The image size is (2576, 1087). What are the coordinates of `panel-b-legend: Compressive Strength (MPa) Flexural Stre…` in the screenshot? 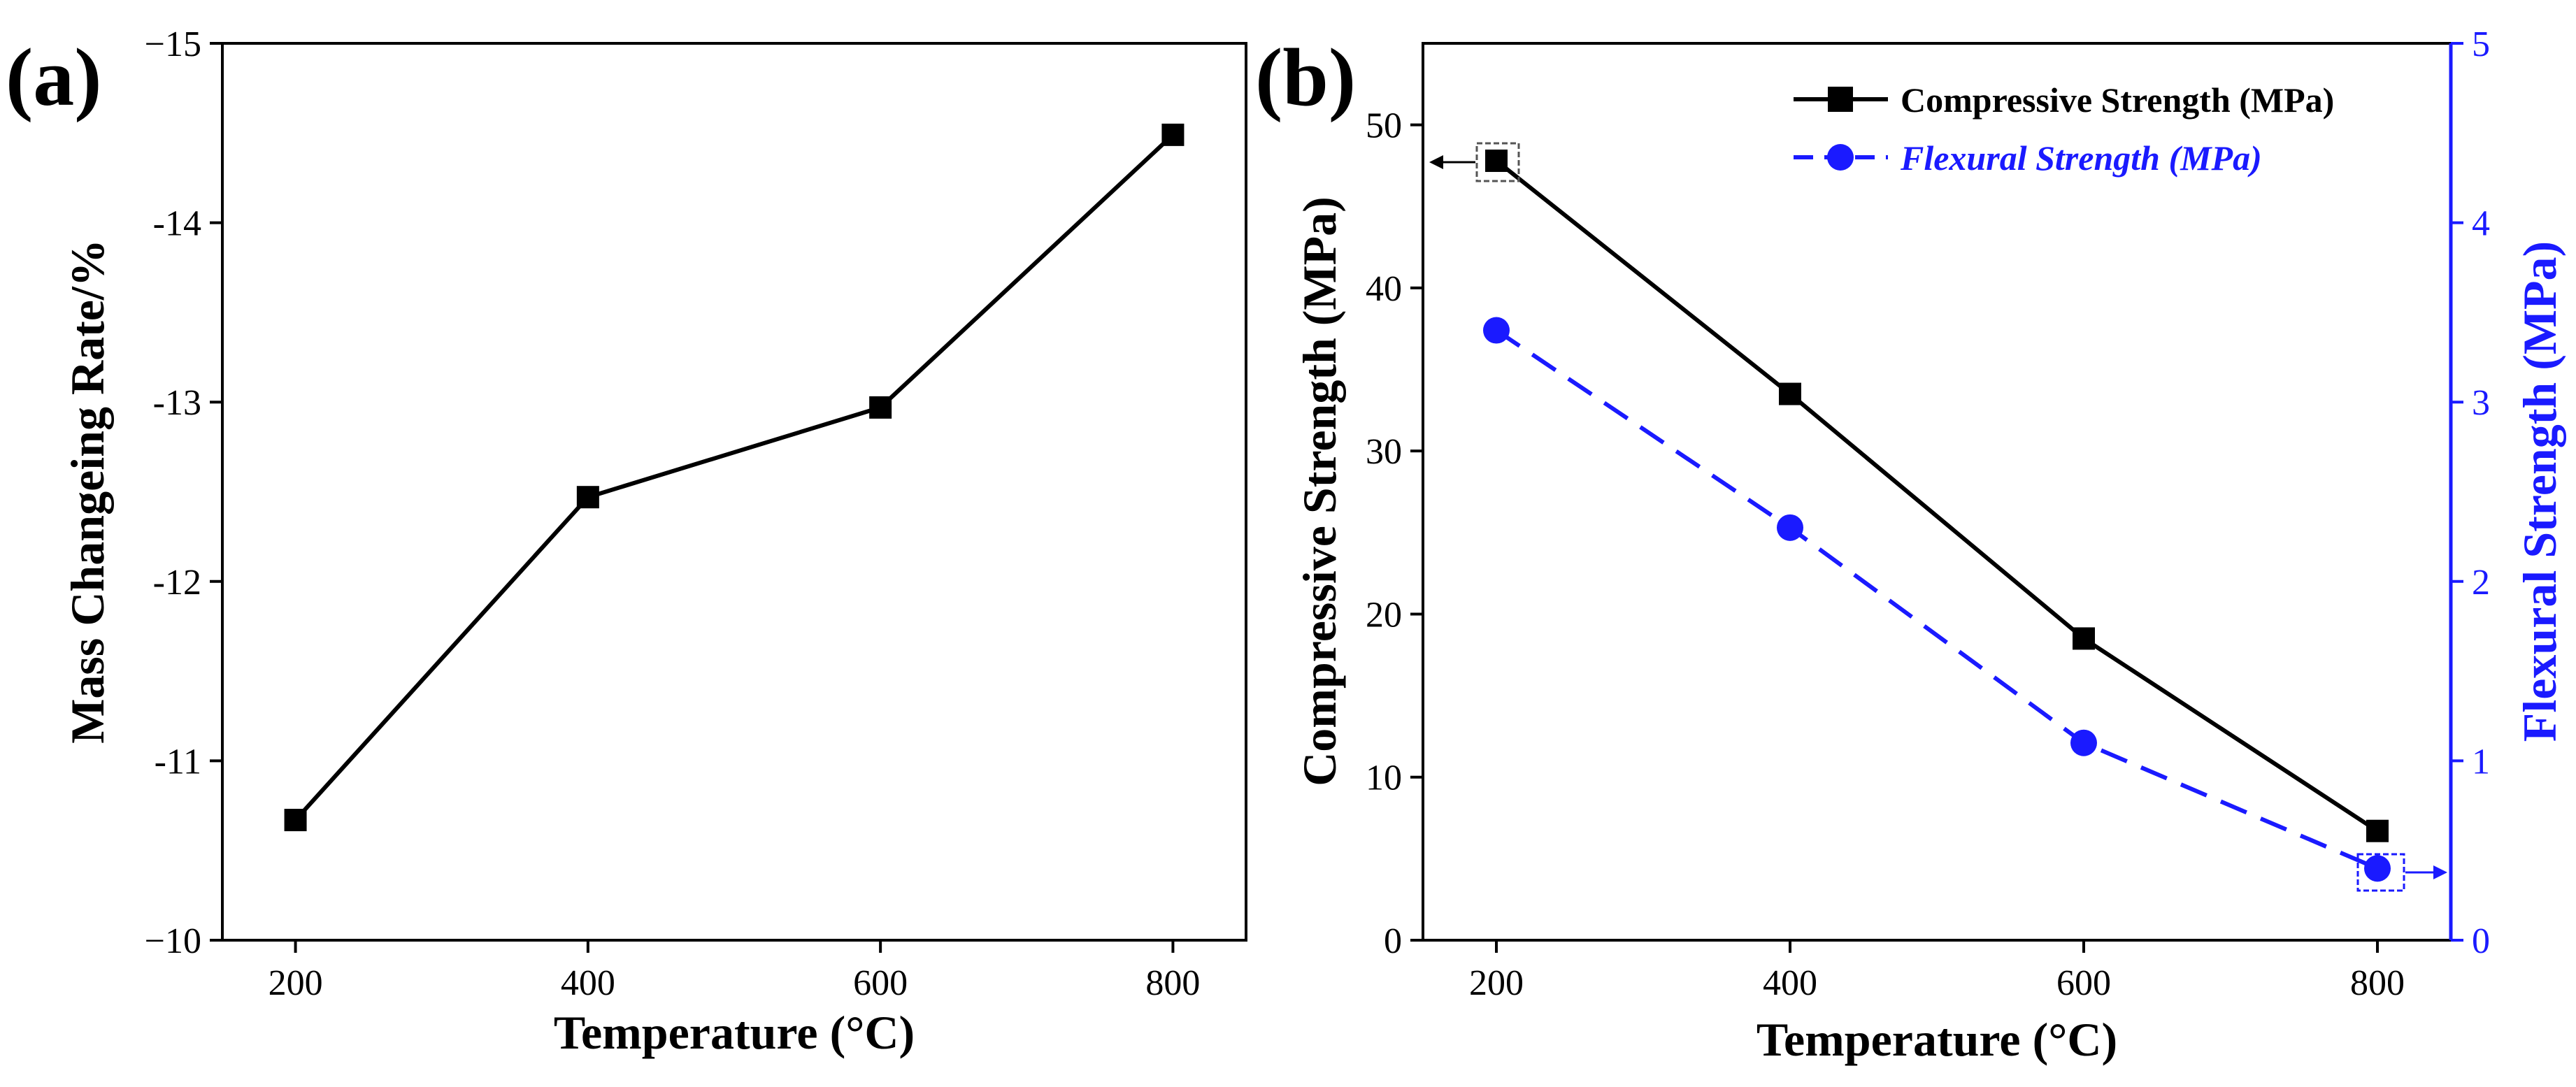 It's located at (2064, 129).